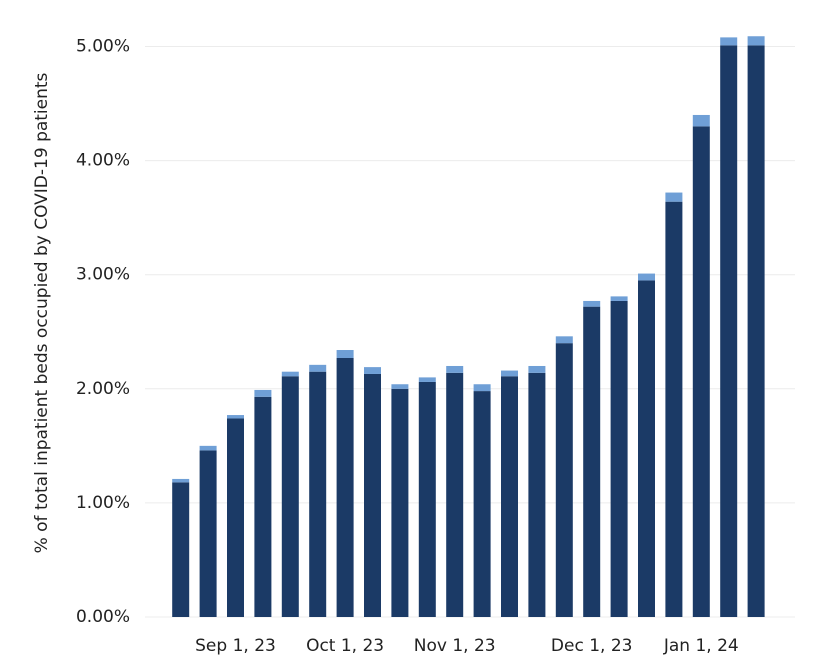 The image size is (813, 663). What do you see at coordinates (103, 275) in the screenshot?
I see `y-tick-label: 3.00%` at bounding box center [103, 275].